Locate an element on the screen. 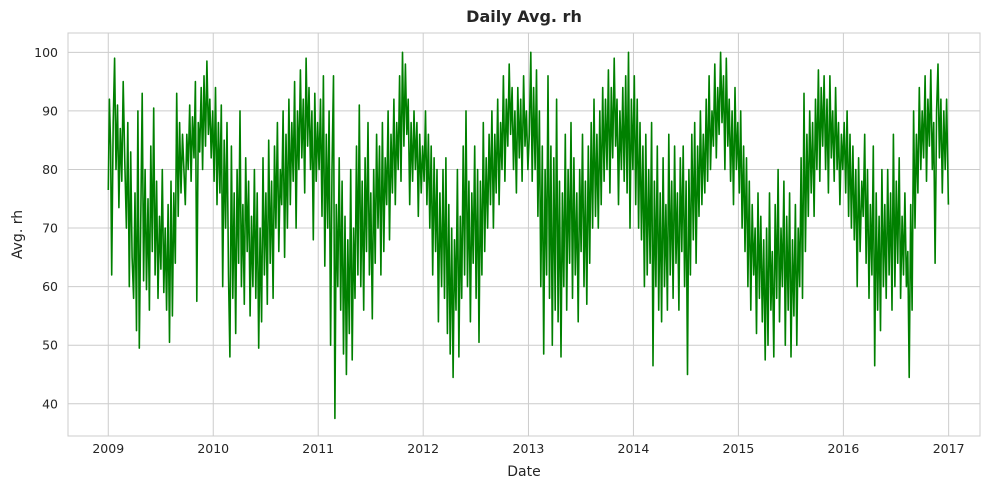 This screenshot has height=490, width=989. y-tick-label: 100 is located at coordinates (46, 52).